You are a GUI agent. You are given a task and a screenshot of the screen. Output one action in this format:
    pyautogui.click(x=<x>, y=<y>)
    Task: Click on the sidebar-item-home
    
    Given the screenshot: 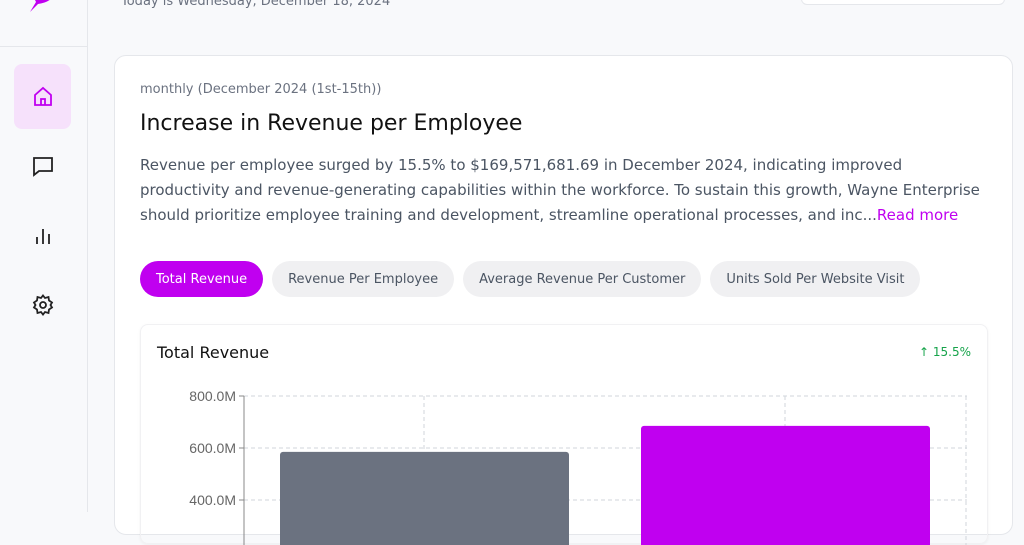 What is the action you would take?
    pyautogui.click(x=42, y=96)
    